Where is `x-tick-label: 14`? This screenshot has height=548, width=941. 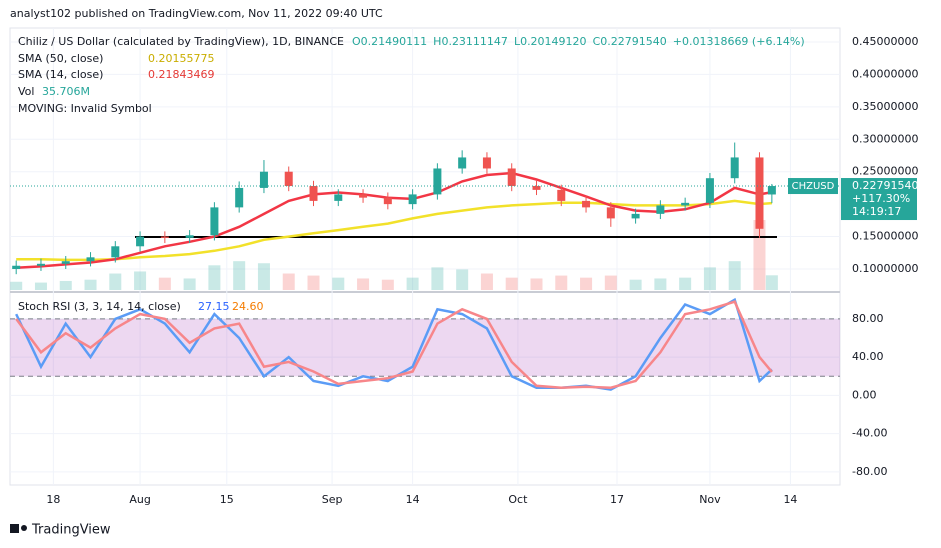
x-tick-label: 14 is located at coordinates (413, 499).